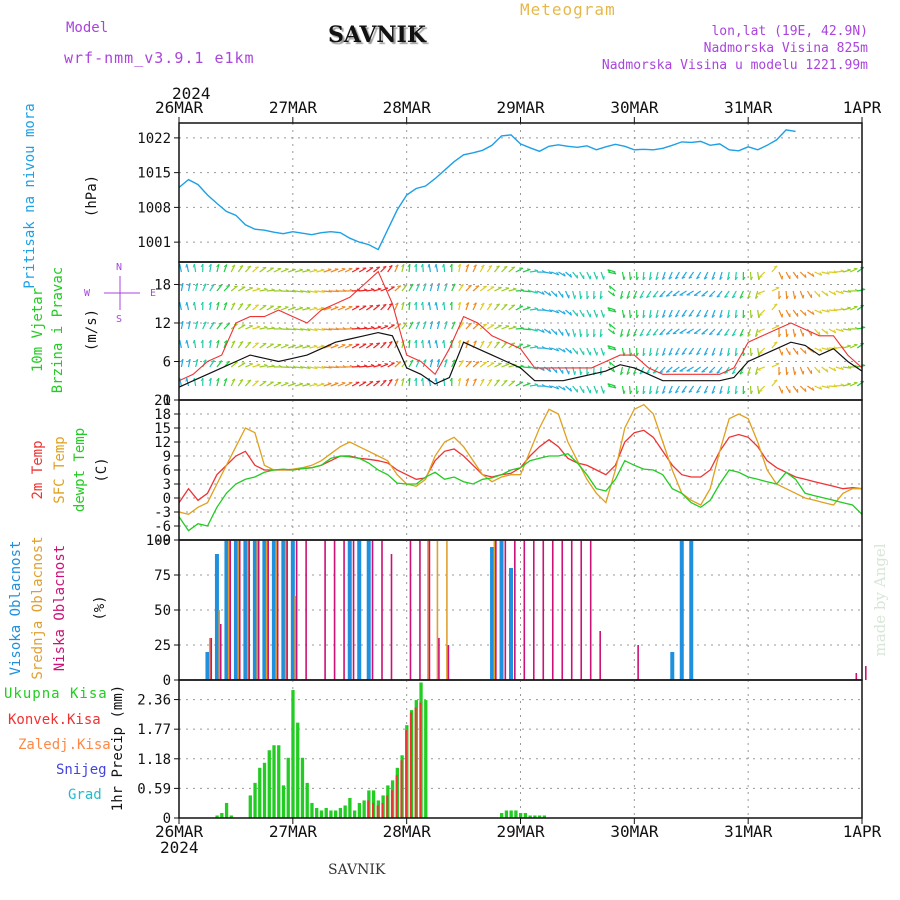 This screenshot has height=900, width=900. What do you see at coordinates (154, 208) in the screenshot?
I see `pressure-tick-label: 1008` at bounding box center [154, 208].